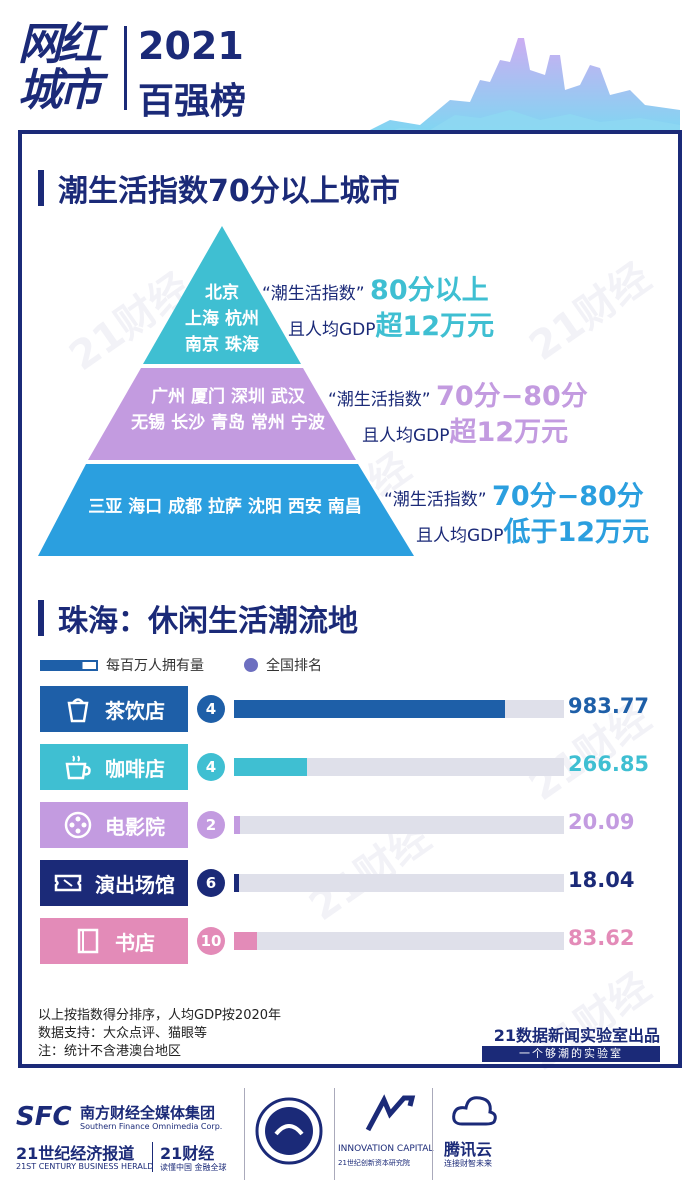 Image resolution: width=700 pixels, height=1188 pixels. Describe the element at coordinates (609, 706) in the screenshot. I see `bar-value-label: 983.77` at that location.